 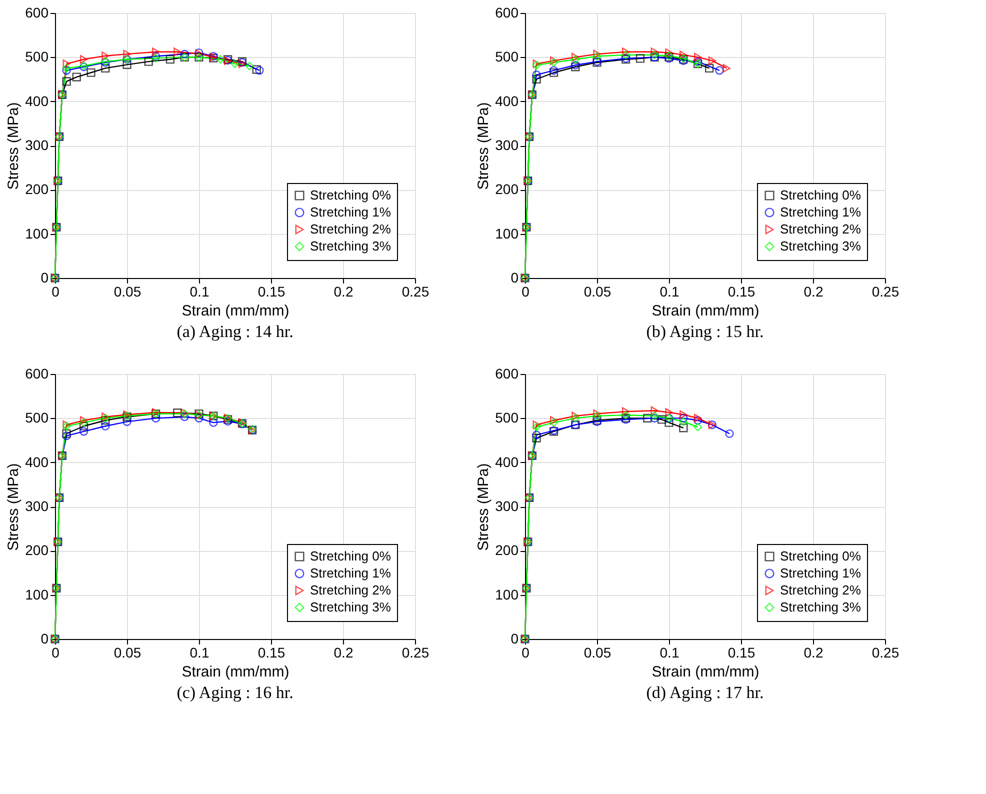 What do you see at coordinates (351, 607) in the screenshot?
I see `legend-label: Stretching 3%` at bounding box center [351, 607].